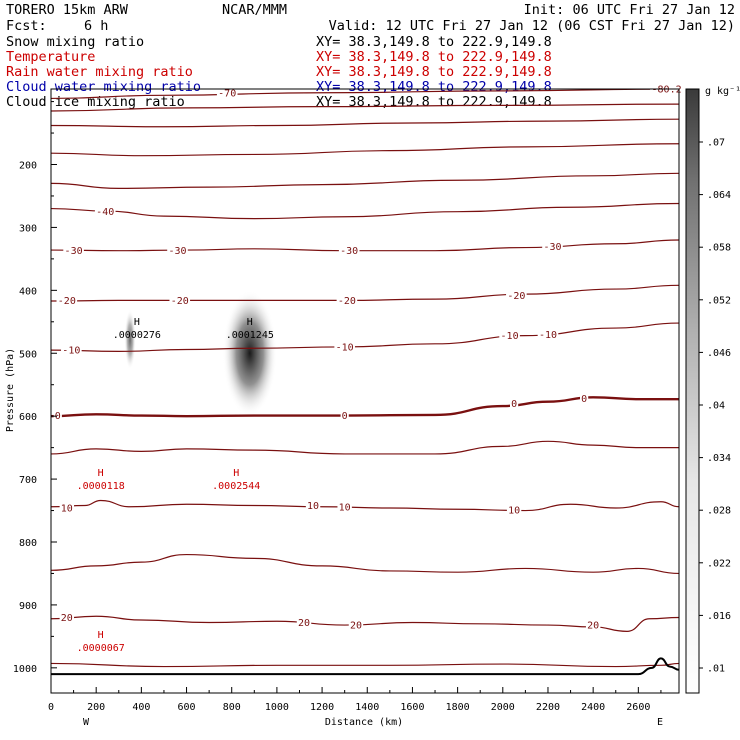 This screenshot has width=740, height=740. What do you see at coordinates (28, 543) in the screenshot?
I see `y-tick-label: 800` at bounding box center [28, 543].